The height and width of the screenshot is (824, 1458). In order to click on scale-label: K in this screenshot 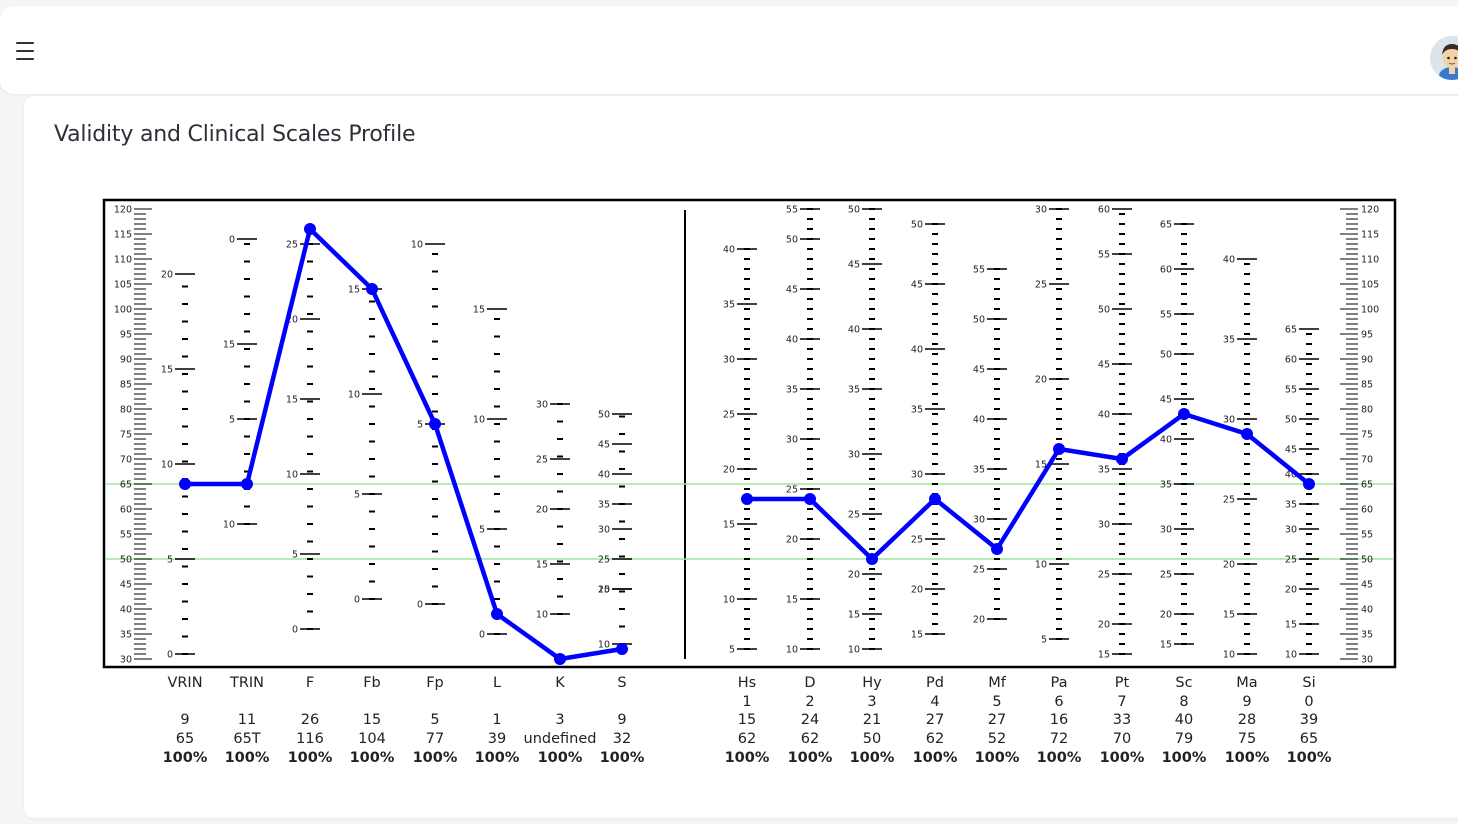, I will do `click(560, 683)`.